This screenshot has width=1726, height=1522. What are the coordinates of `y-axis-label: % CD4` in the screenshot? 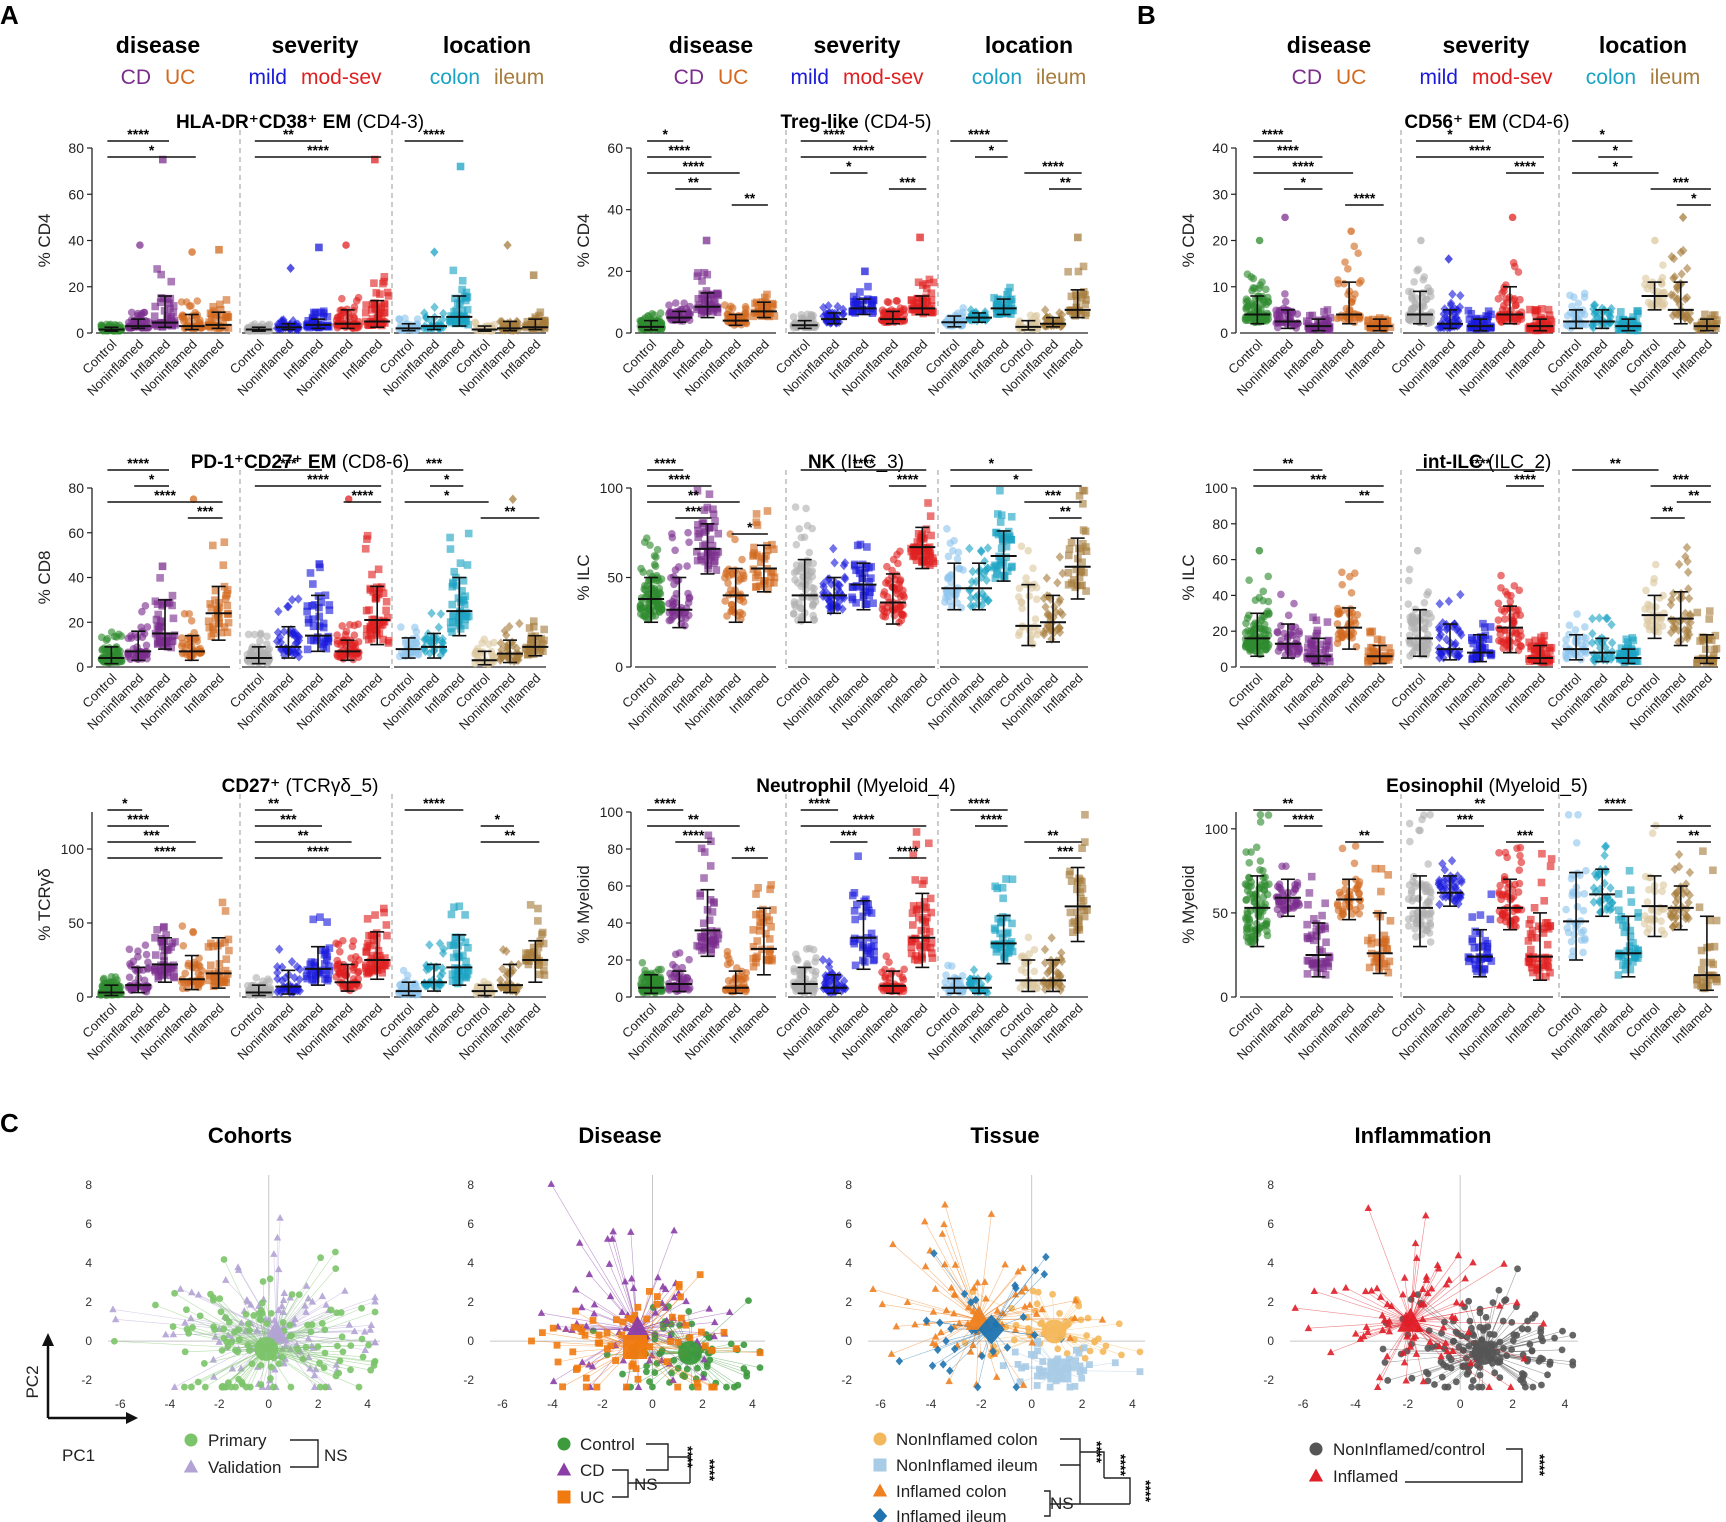 It's located at (583, 241).